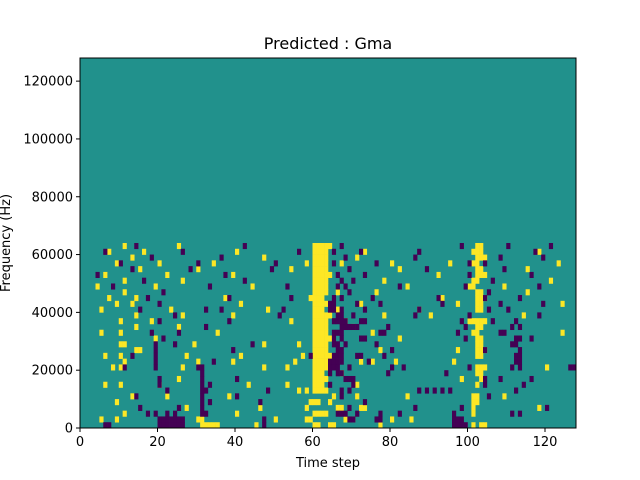 This screenshot has width=640, height=480. What do you see at coordinates (80, 442) in the screenshot?
I see `x-tick-label: 0` at bounding box center [80, 442].